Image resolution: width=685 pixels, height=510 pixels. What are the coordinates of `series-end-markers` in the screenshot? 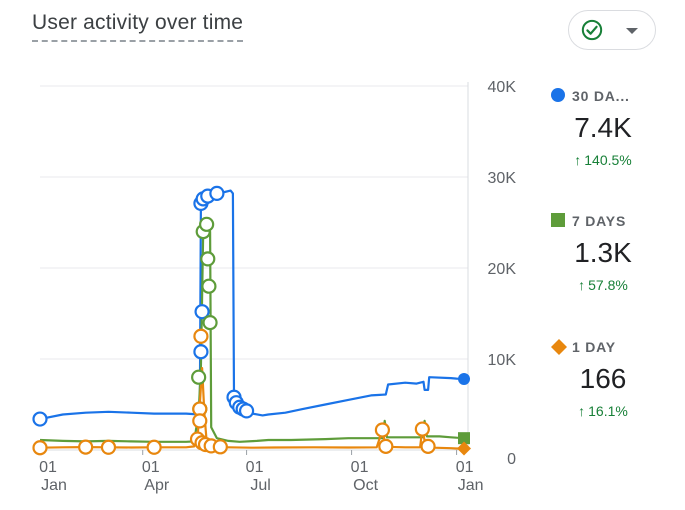 It's located at (464, 414).